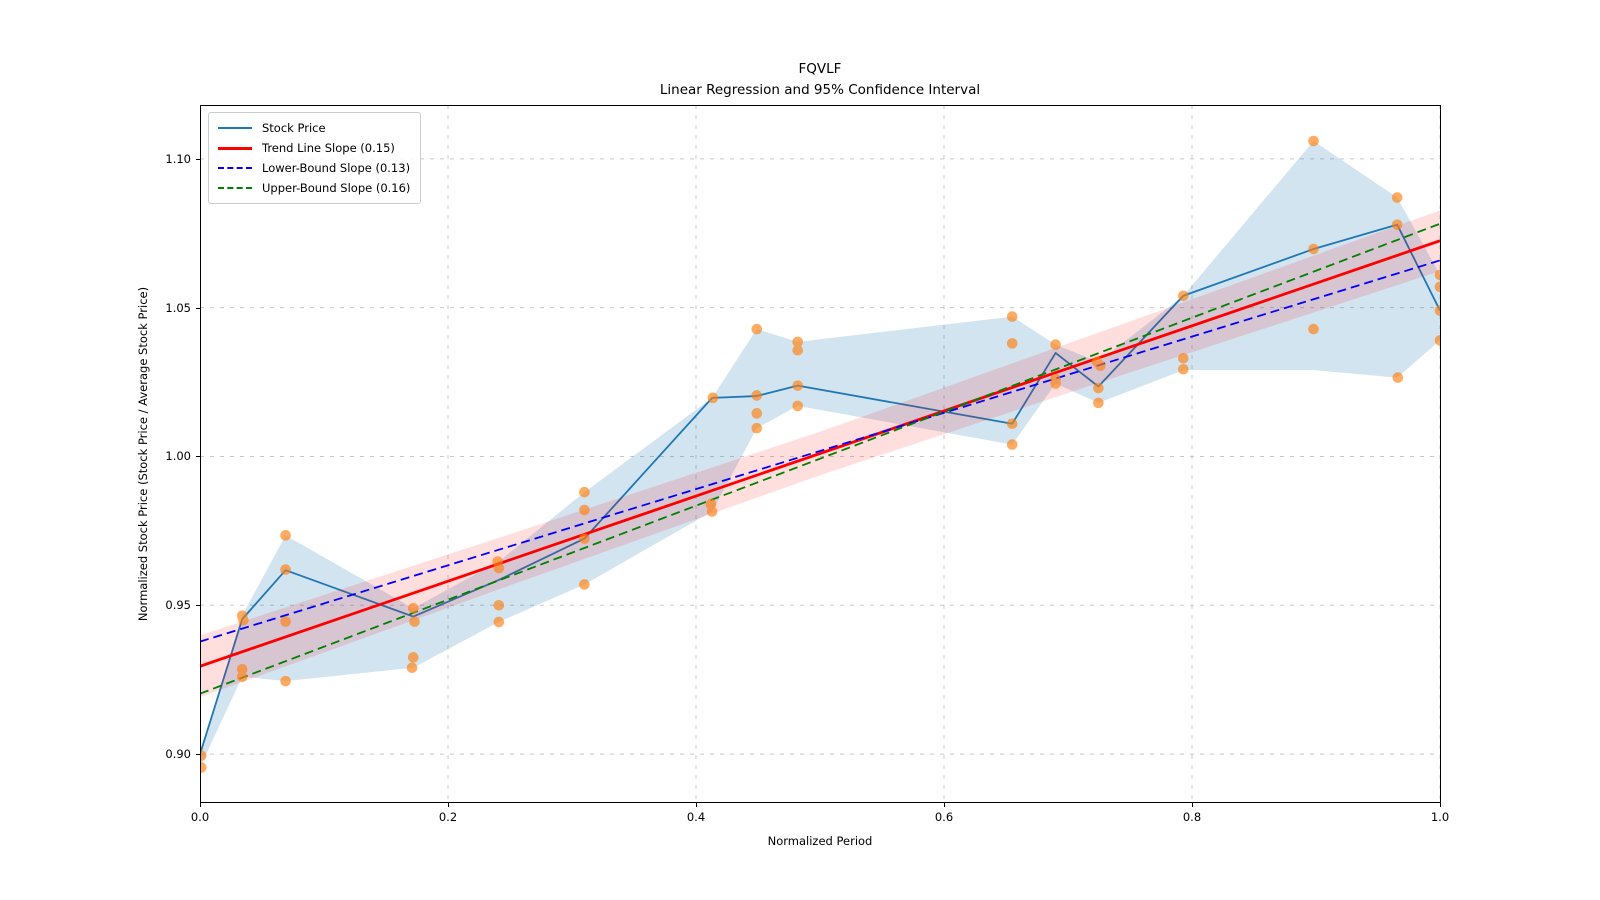 Image resolution: width=1600 pixels, height=900 pixels. Describe the element at coordinates (1192, 817) in the screenshot. I see `x-tick-label: 0.8` at that location.